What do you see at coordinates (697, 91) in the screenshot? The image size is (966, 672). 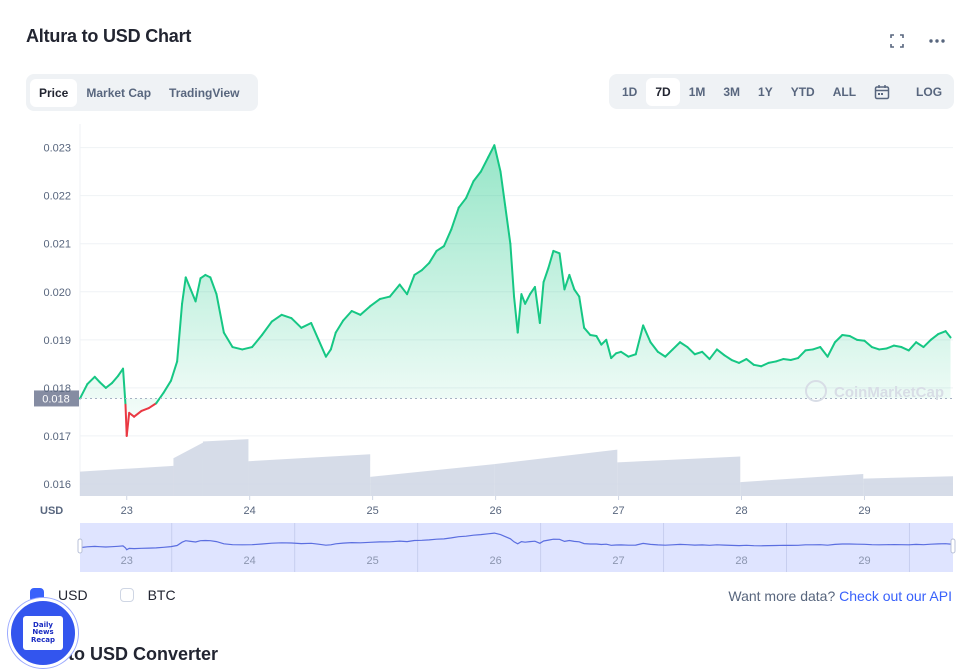 I see `range-1m: 1M` at bounding box center [697, 91].